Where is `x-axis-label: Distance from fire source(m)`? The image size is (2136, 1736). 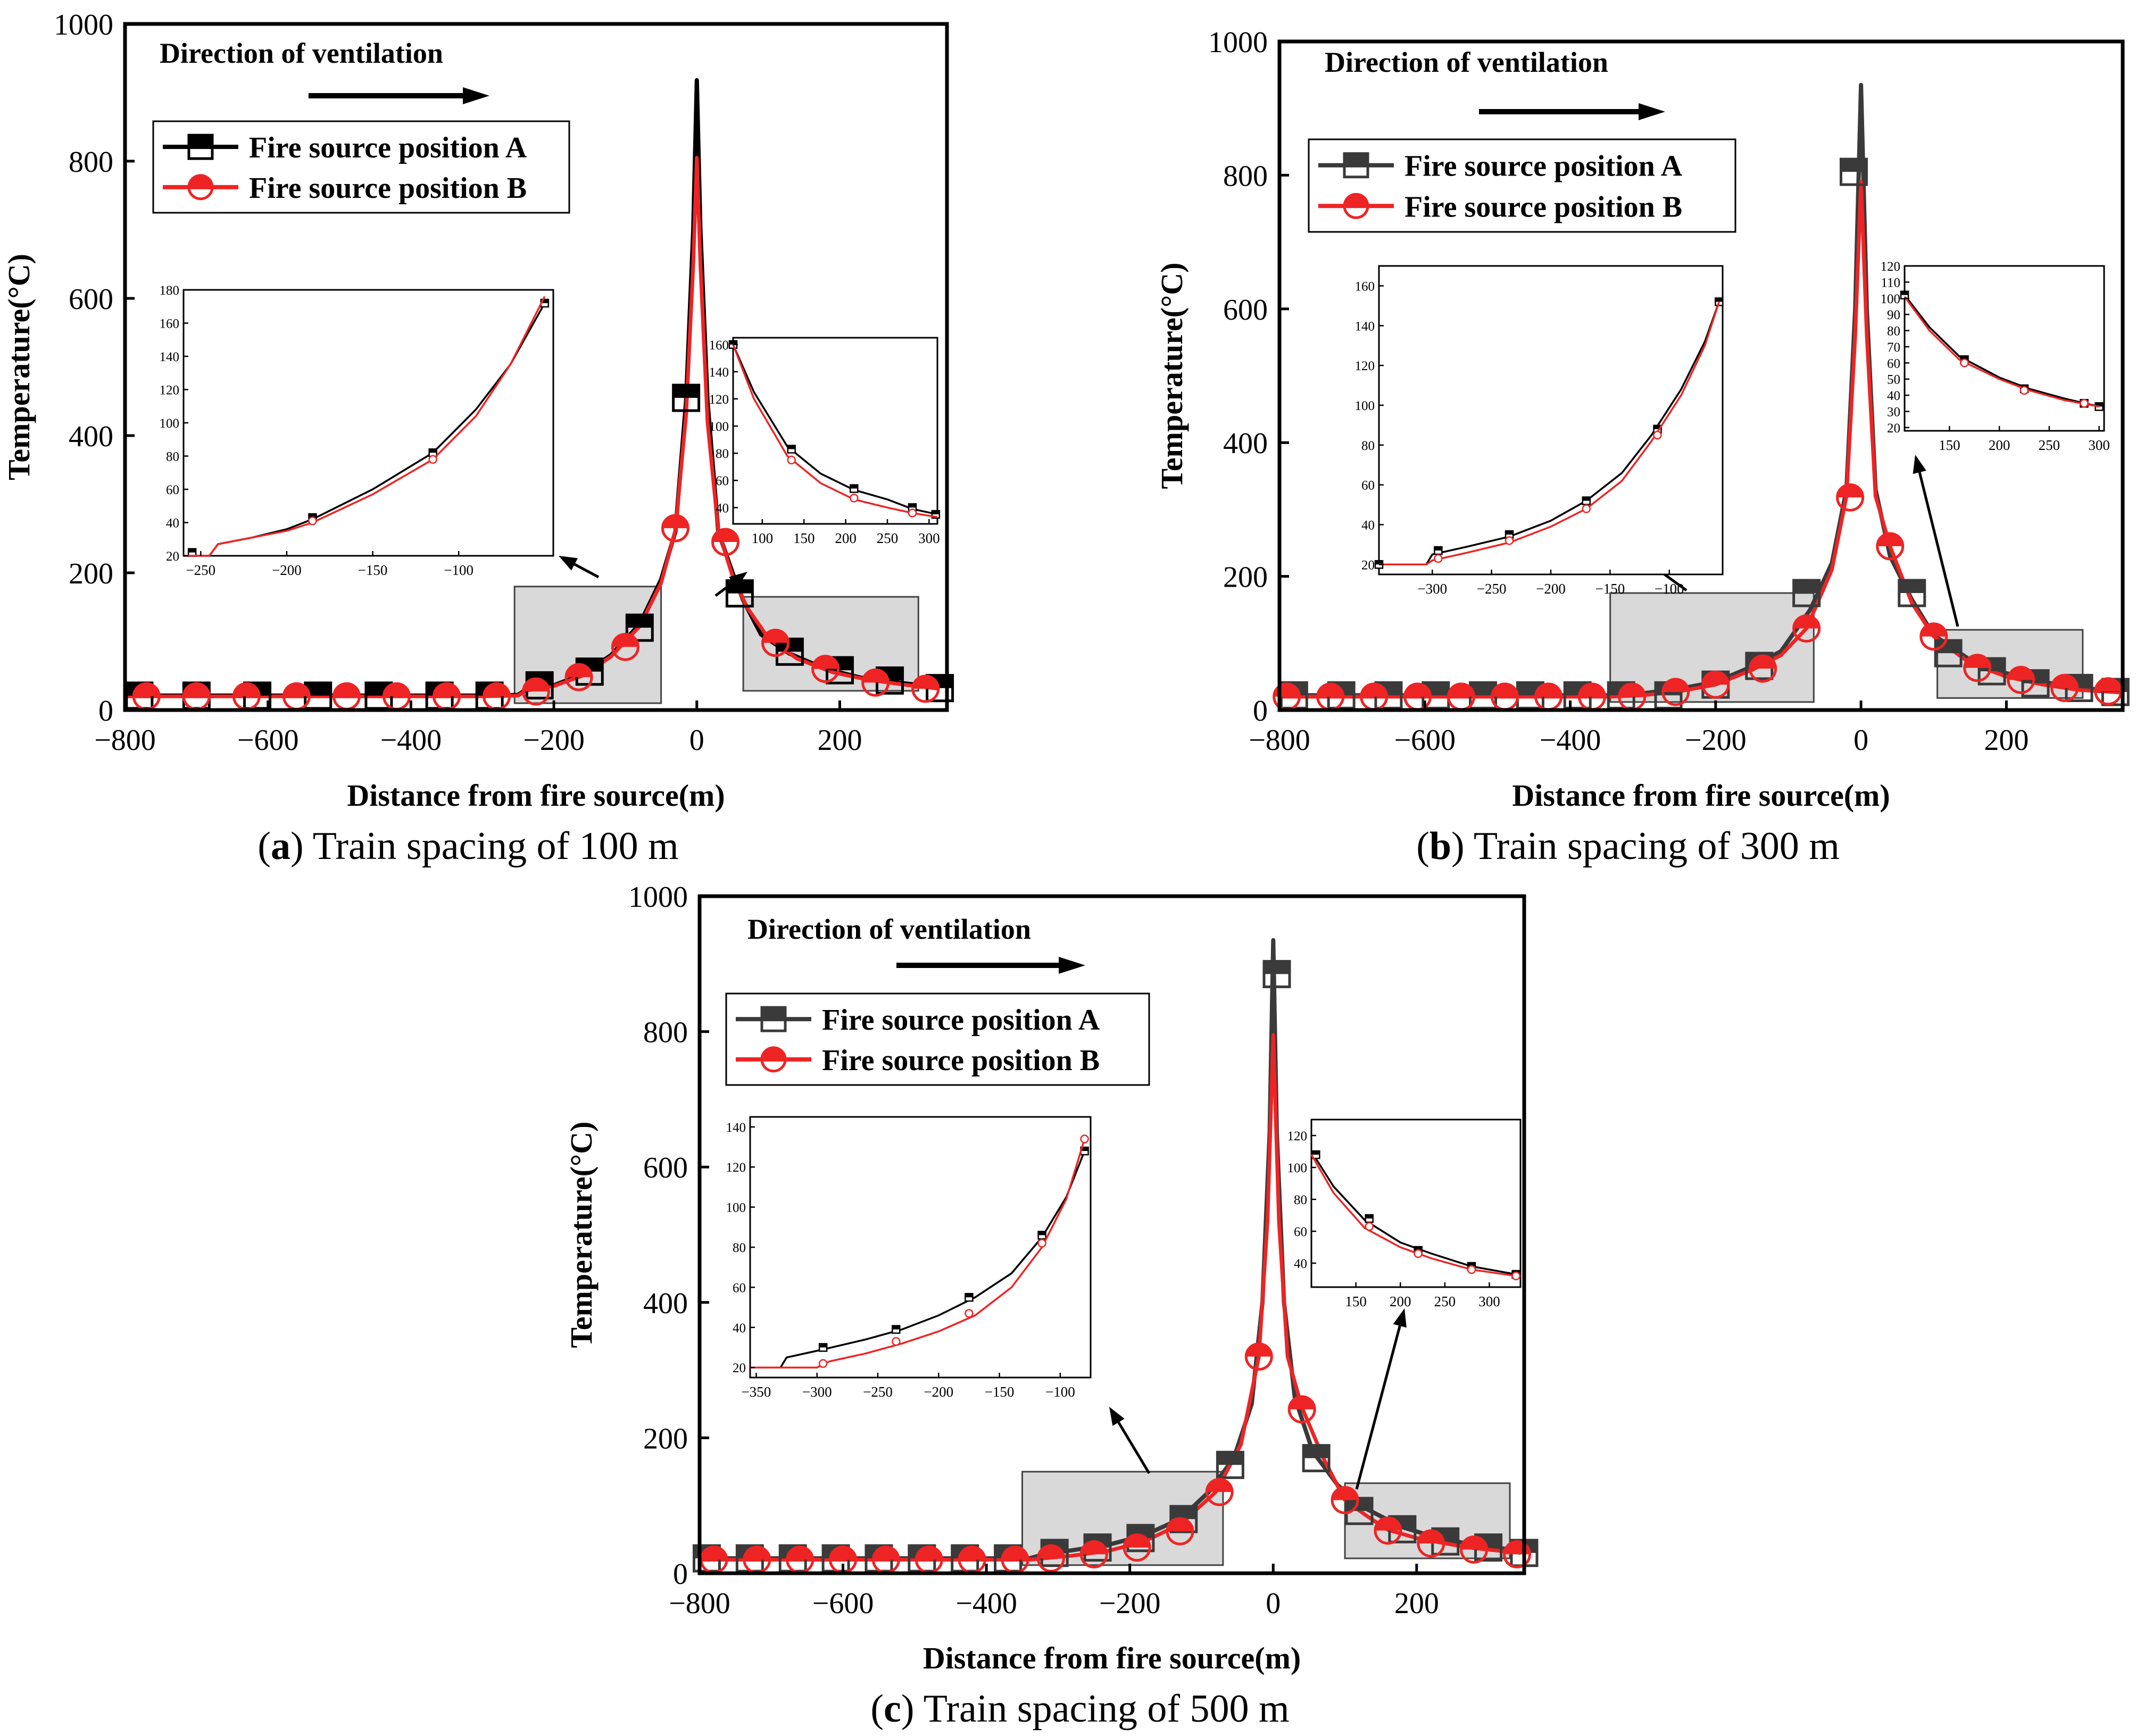 x-axis-label: Distance from fire source(m) is located at coordinates (536, 796).